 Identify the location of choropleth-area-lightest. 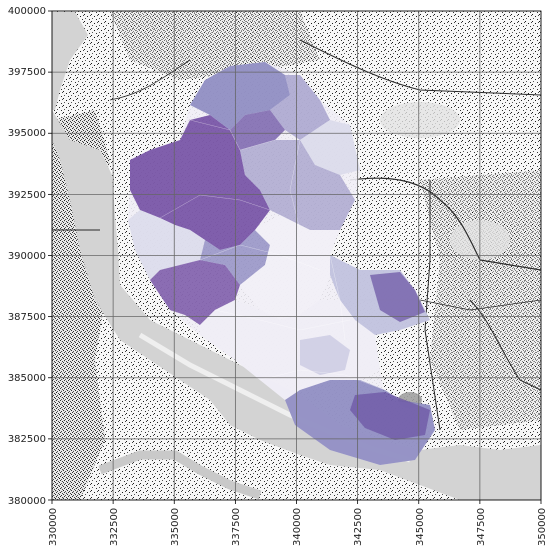
(290, 267).